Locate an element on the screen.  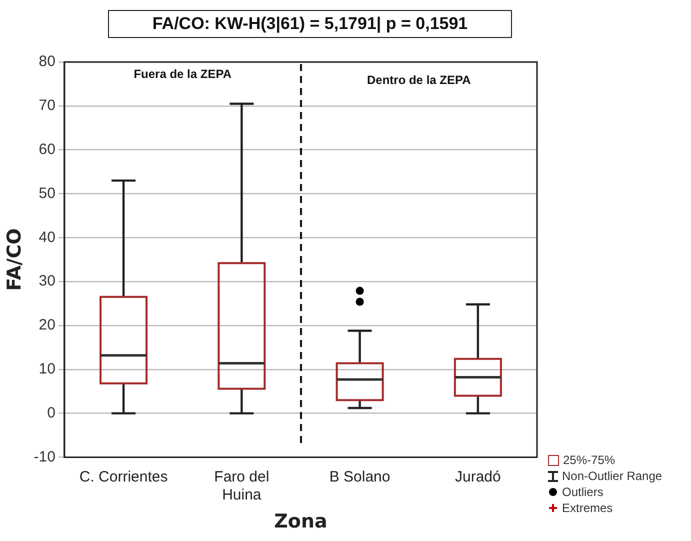
y-tick-label: 30 is located at coordinates (47, 281).